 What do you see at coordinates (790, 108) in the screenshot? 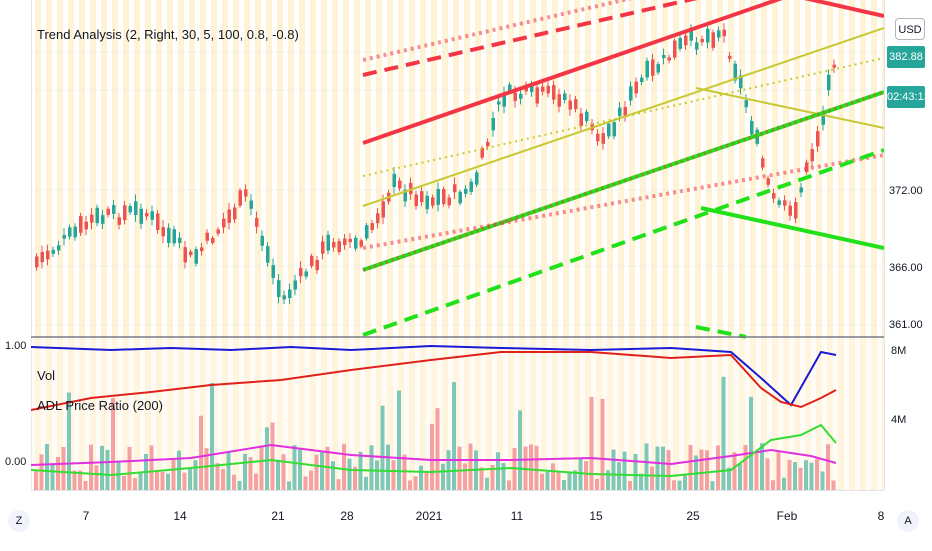
I see `mid-channel-projection` at bounding box center [790, 108].